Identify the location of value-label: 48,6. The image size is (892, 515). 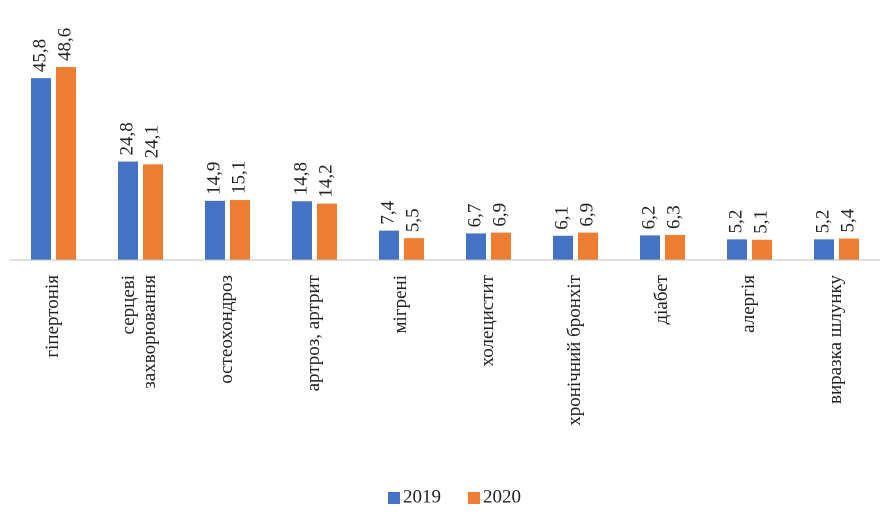
(64, 44).